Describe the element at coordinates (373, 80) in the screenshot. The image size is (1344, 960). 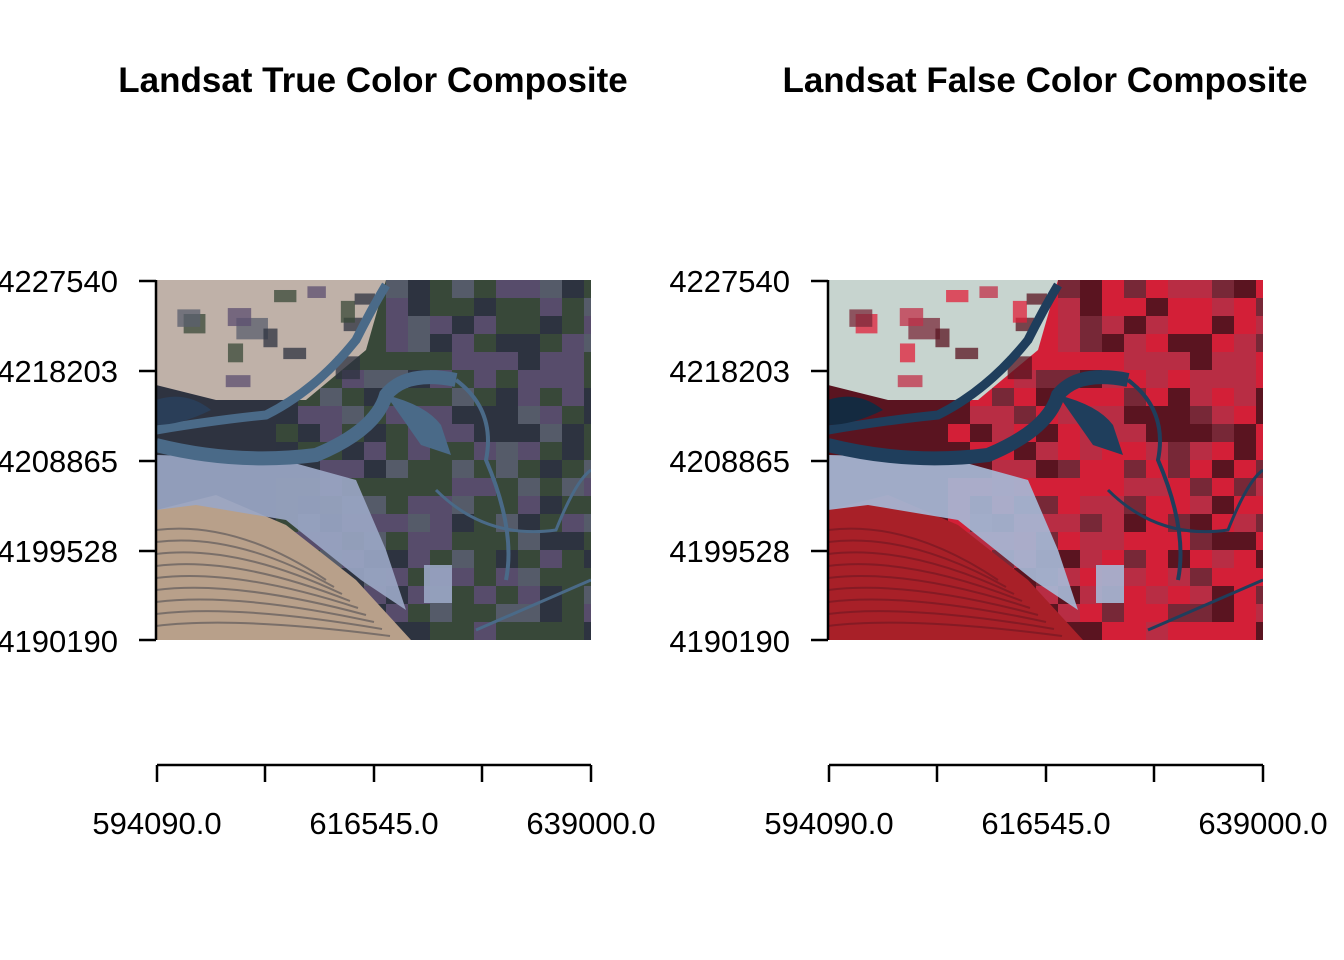
I see `panel-title: Landsat True Color Composite` at that location.